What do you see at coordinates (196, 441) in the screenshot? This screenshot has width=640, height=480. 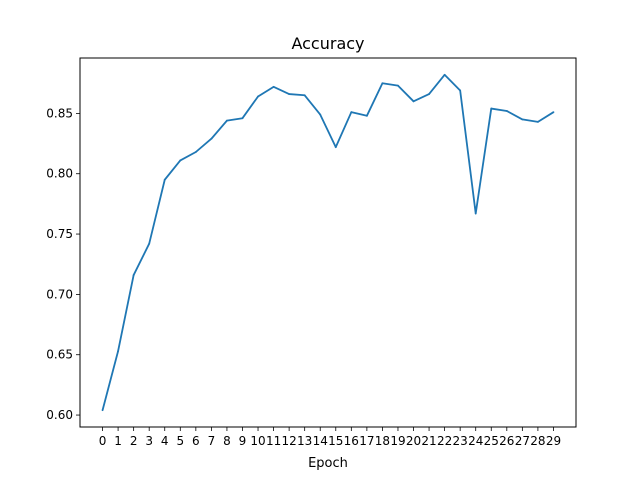 I see `x-tick-label: 6` at bounding box center [196, 441].